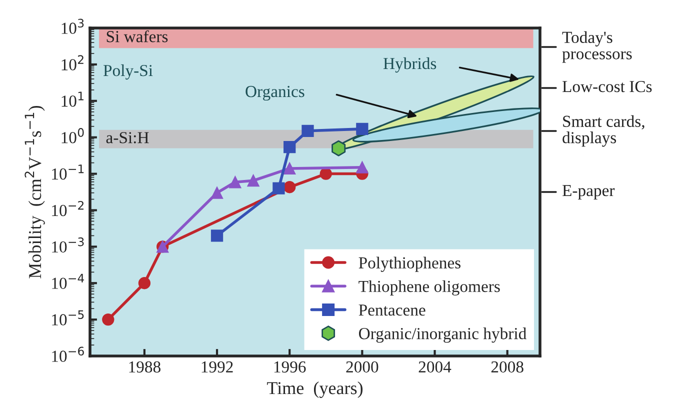  Describe the element at coordinates (603, 131) in the screenshot. I see `text: Smart cards, displays` at that location.